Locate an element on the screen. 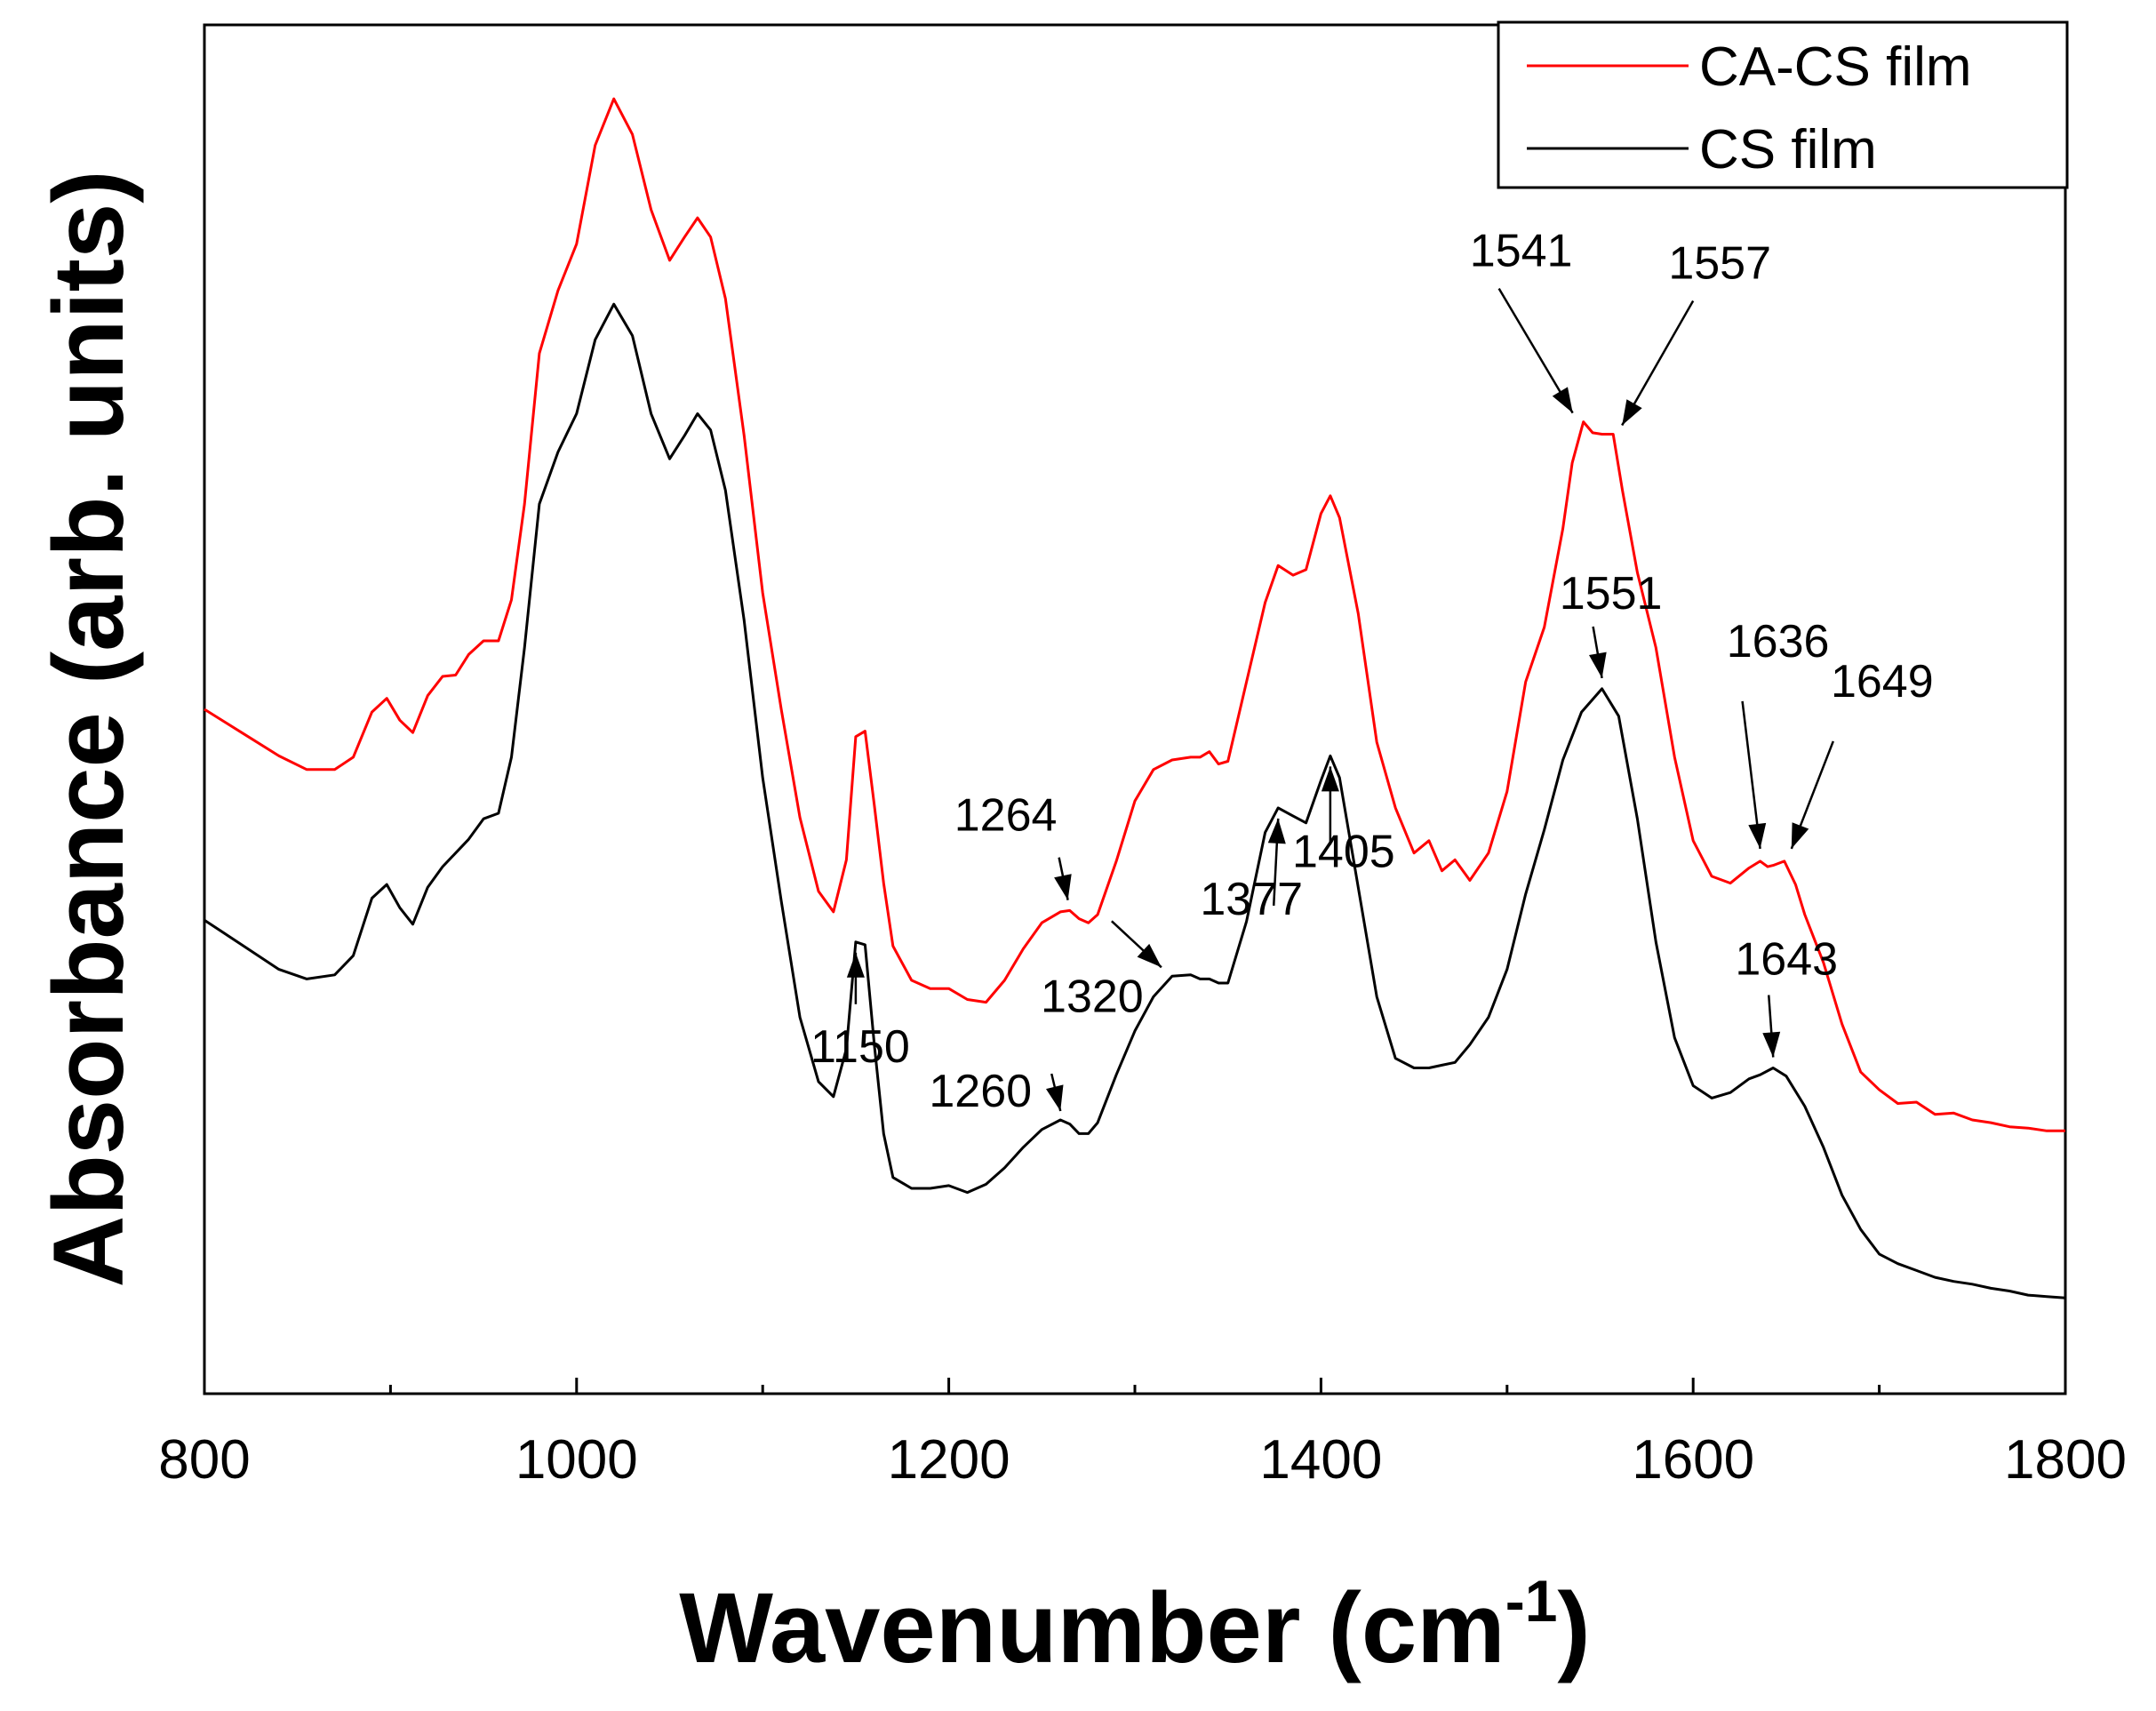 The height and width of the screenshot is (1711, 2156). annotation-label: 1541 is located at coordinates (1521, 252).